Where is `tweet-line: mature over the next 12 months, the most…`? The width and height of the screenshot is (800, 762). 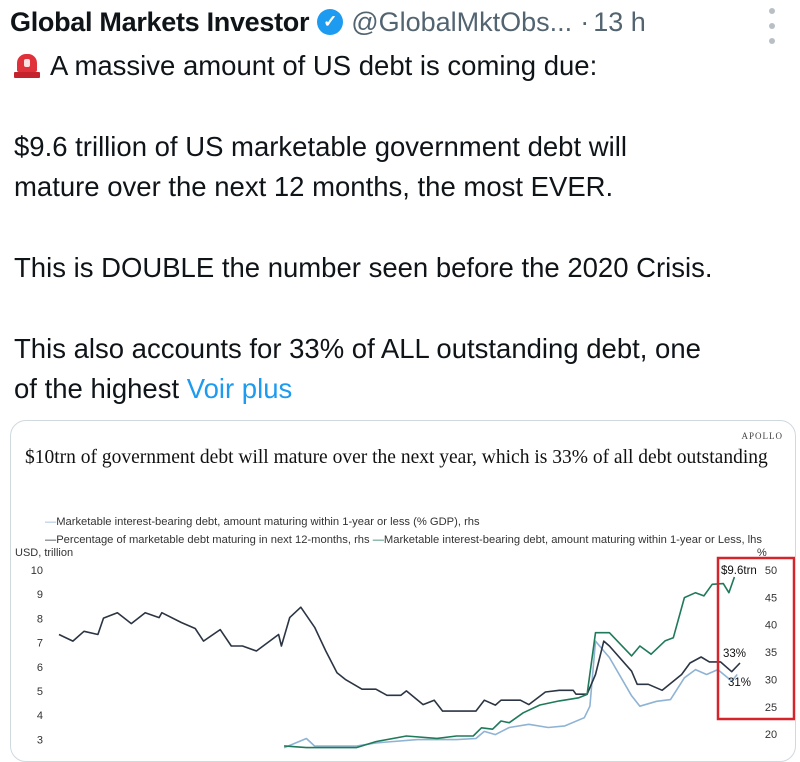 tweet-line: mature over the next 12 months, the most… is located at coordinates (314, 186).